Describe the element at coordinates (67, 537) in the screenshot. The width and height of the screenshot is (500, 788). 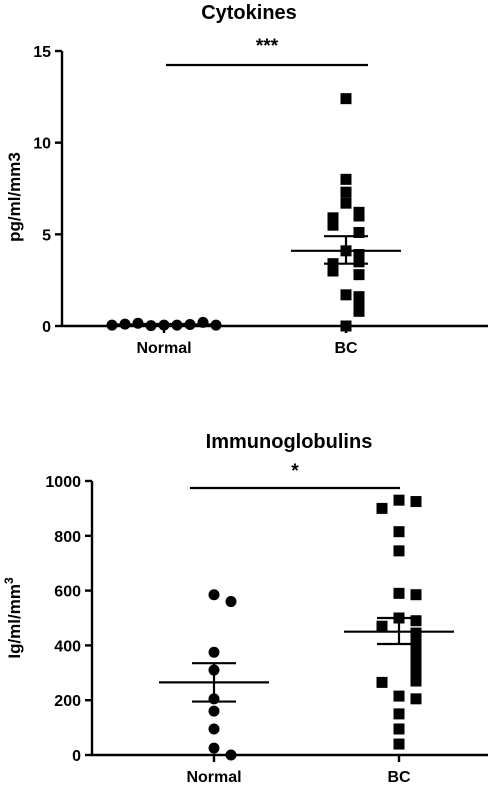
I see `y-tick-label: 800` at that location.